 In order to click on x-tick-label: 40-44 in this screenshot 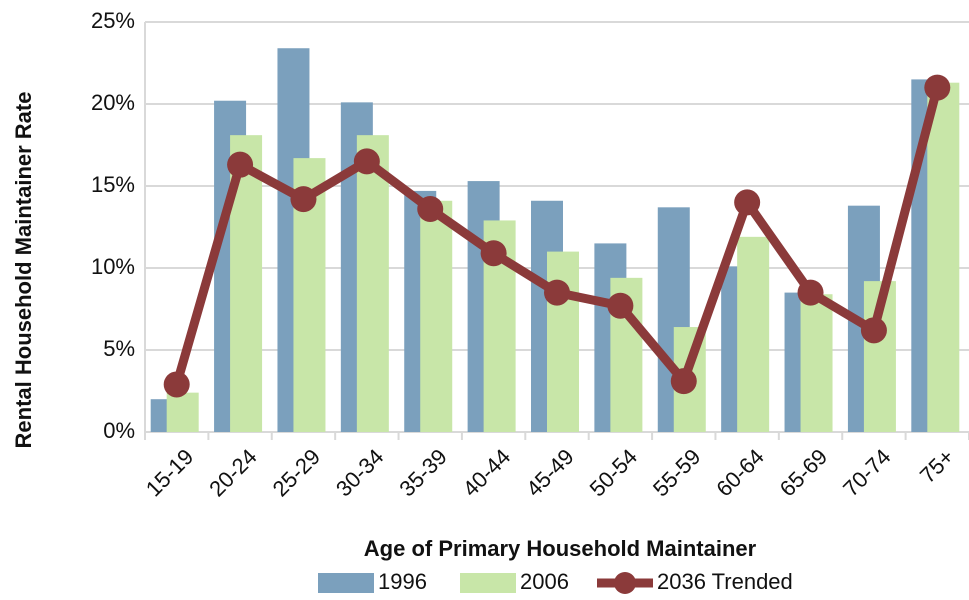, I will do `click(486, 472)`.